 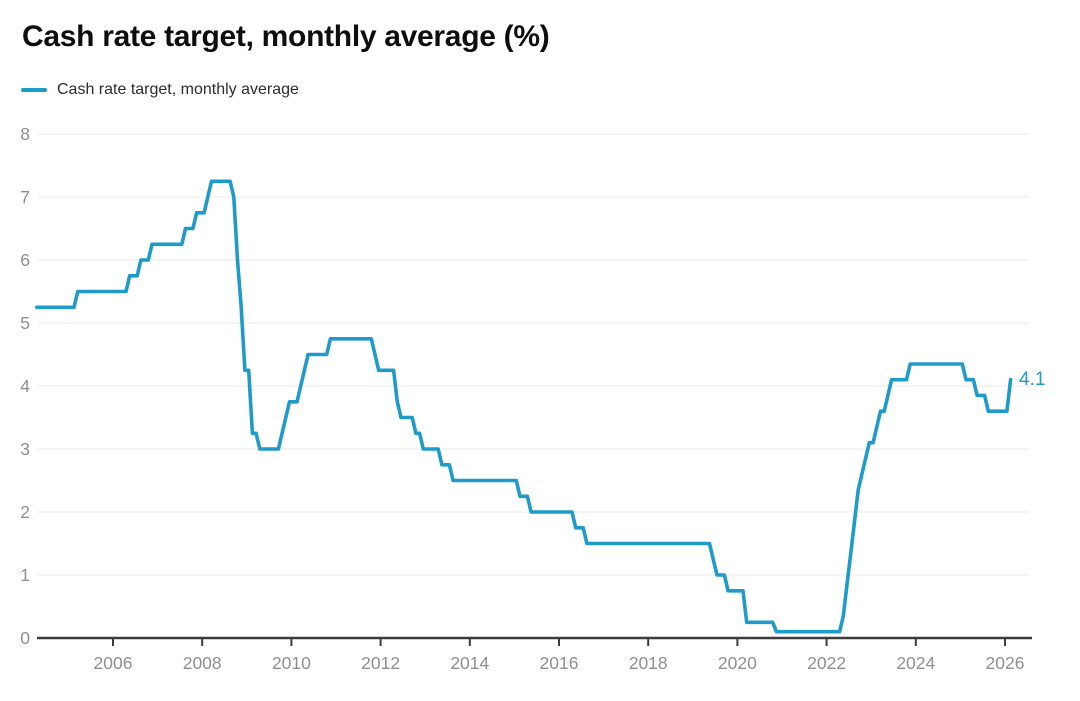 What do you see at coordinates (286, 36) in the screenshot?
I see `chart-title: Cash rate target, monthly average (%)` at bounding box center [286, 36].